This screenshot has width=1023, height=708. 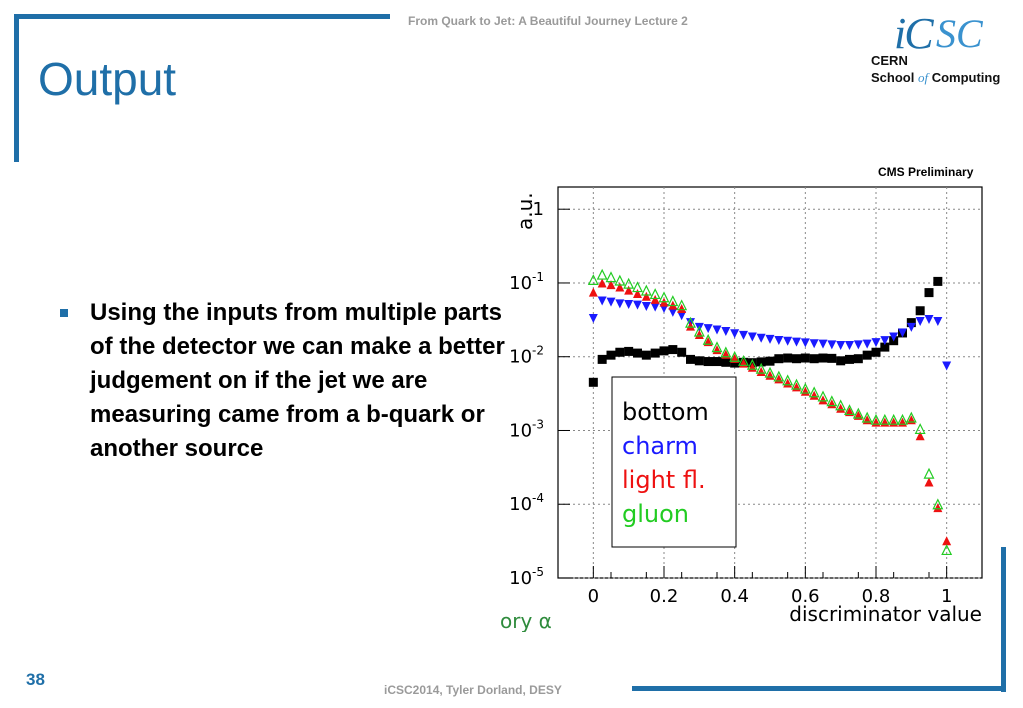 What do you see at coordinates (107, 79) in the screenshot?
I see `slide-title: Output` at bounding box center [107, 79].